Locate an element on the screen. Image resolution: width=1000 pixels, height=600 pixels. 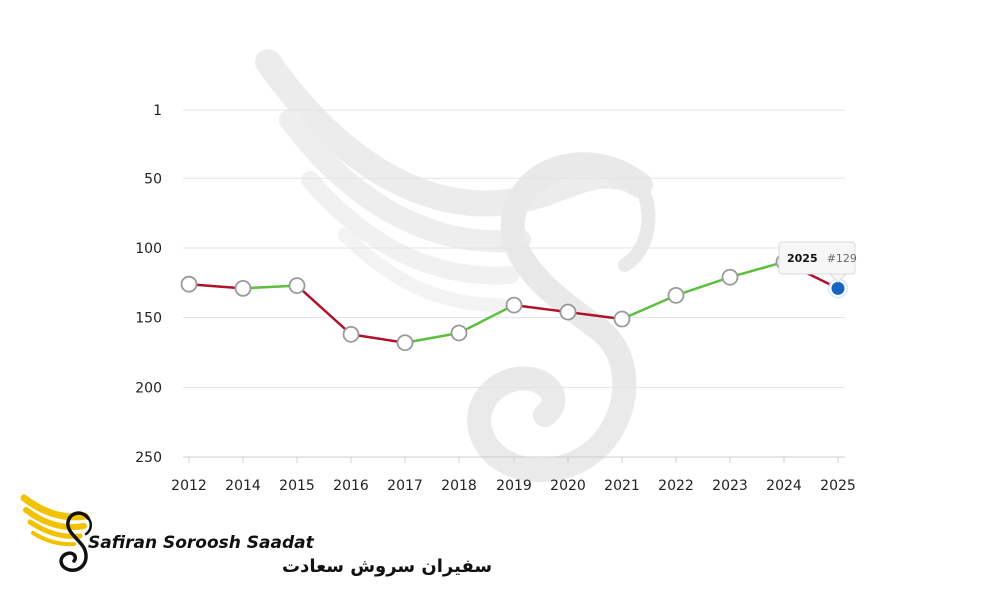
tooltip-pointer is located at coordinates (838, 278).